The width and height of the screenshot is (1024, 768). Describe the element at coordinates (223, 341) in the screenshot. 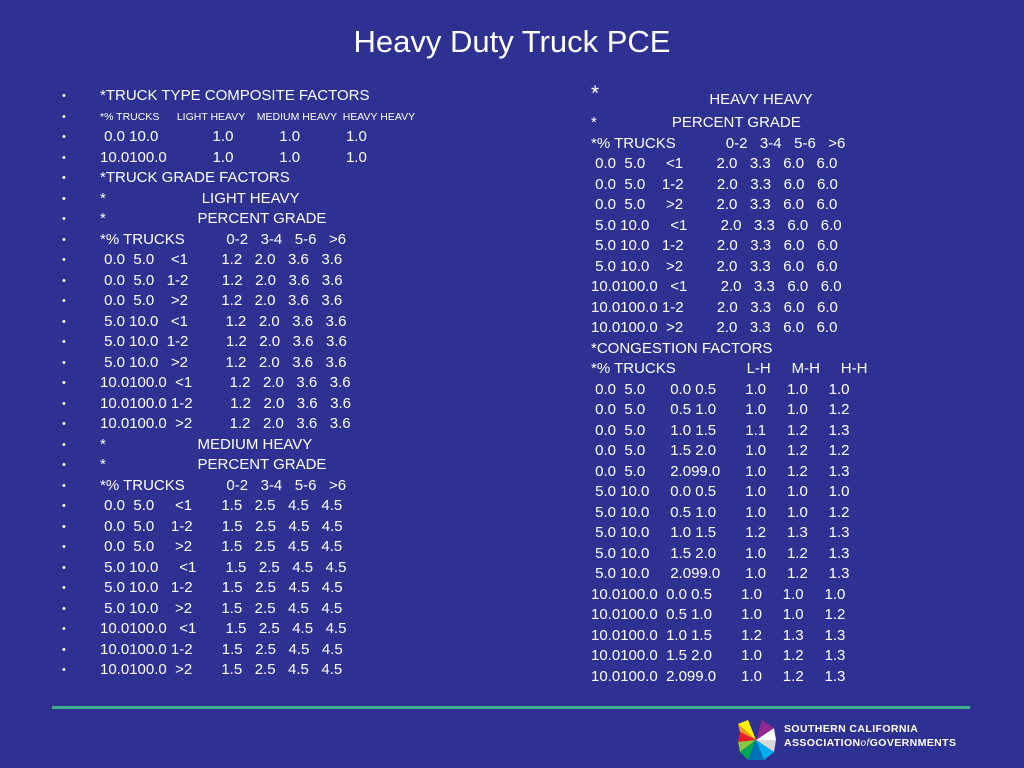

I see `left-line: 5.0 10.0 1-2 1.2 2.0 3.6 3.6` at that location.